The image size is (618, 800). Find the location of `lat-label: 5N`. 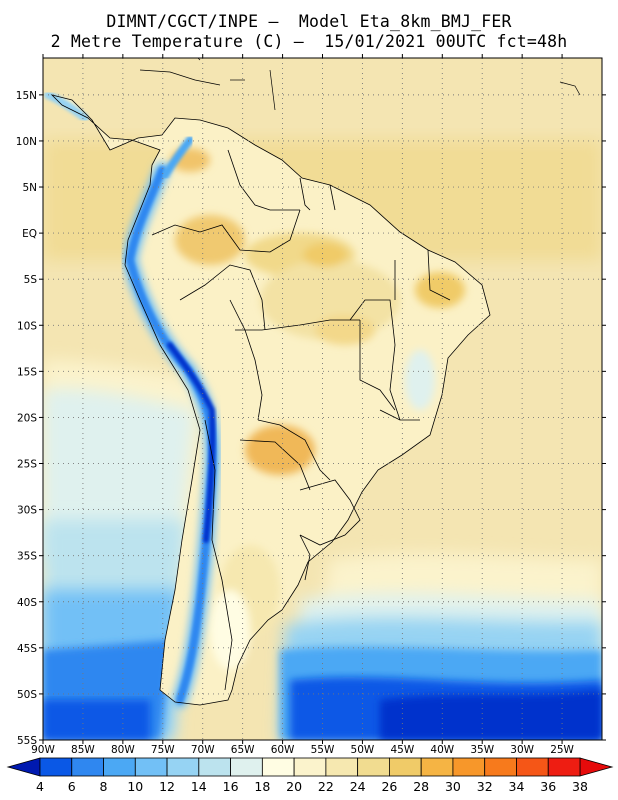

lat-label: 5N is located at coordinates (29, 188).